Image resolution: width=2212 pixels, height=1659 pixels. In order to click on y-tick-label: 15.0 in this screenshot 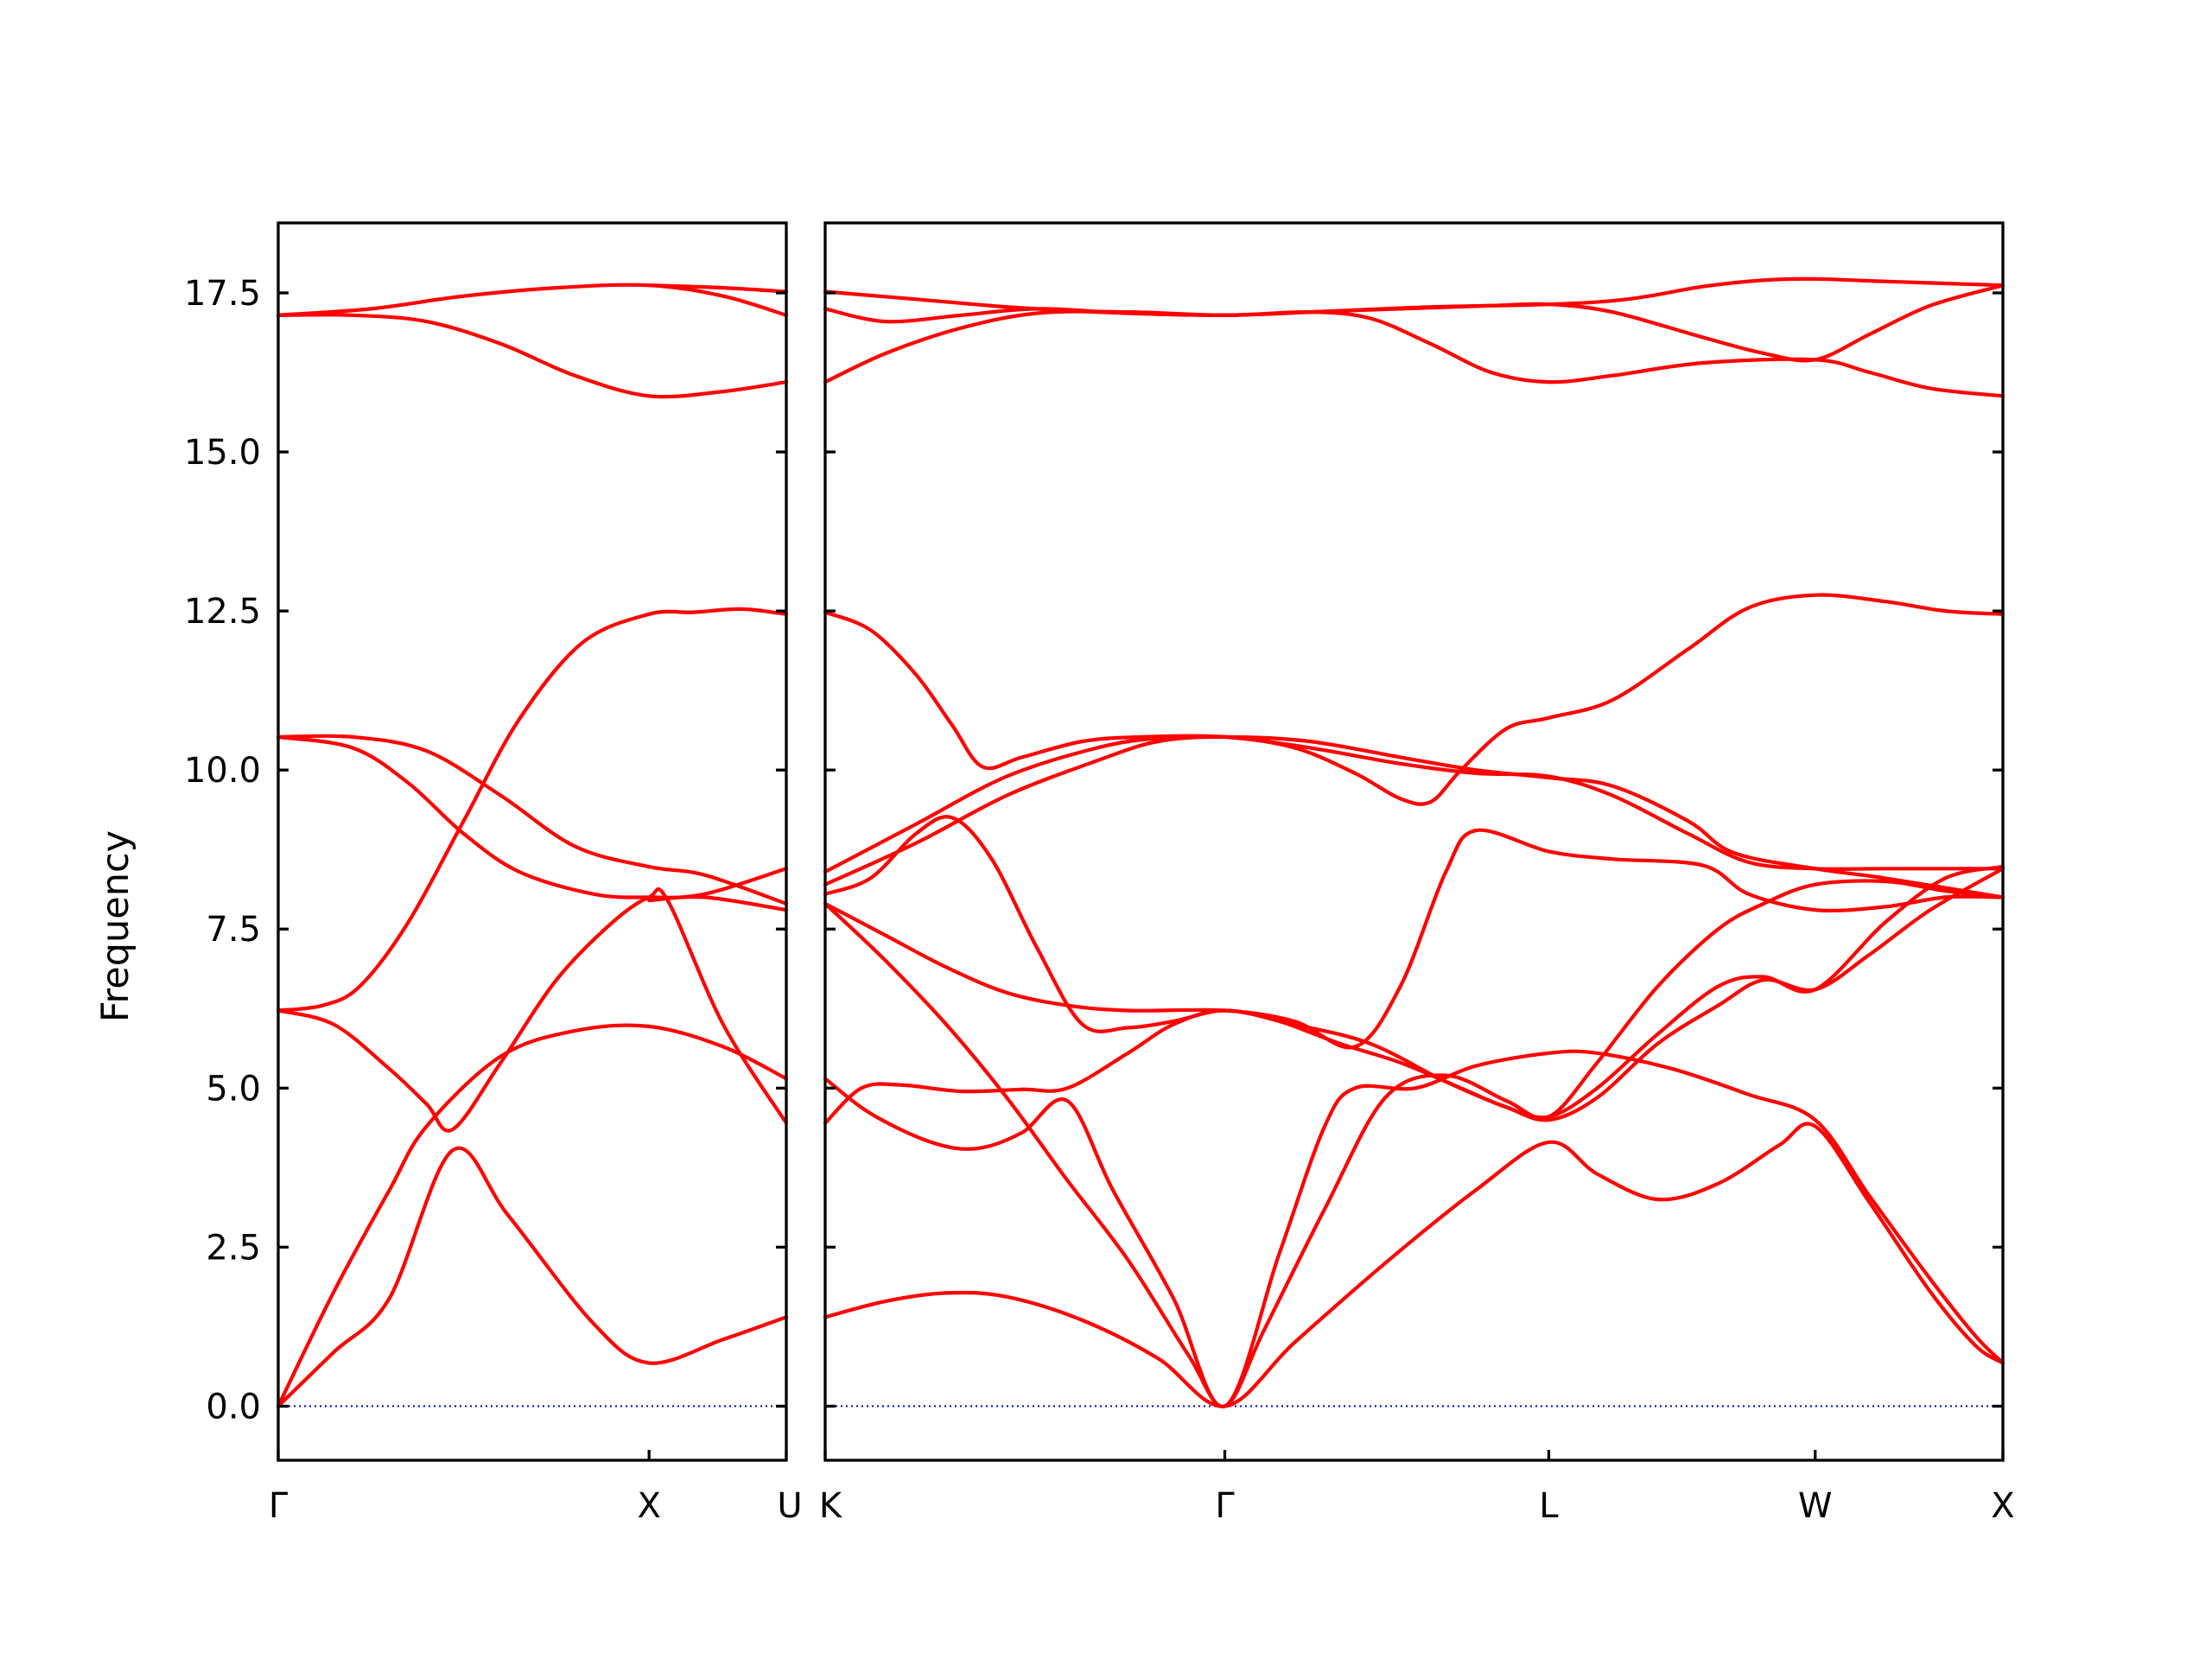, I will do `click(222, 453)`.